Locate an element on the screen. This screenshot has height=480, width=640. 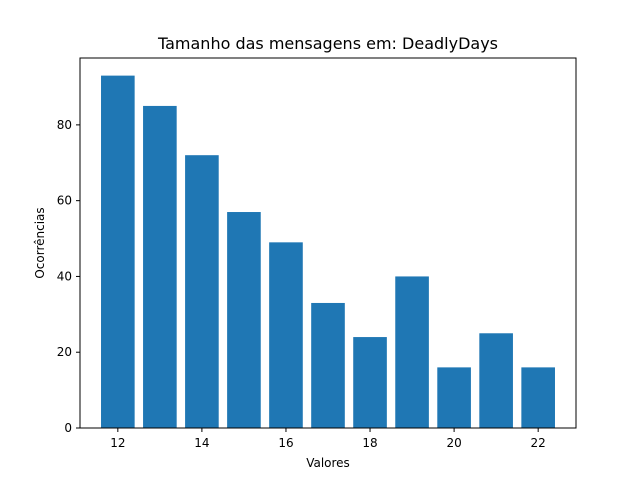
y-tick-label: 60 is located at coordinates (64, 201).